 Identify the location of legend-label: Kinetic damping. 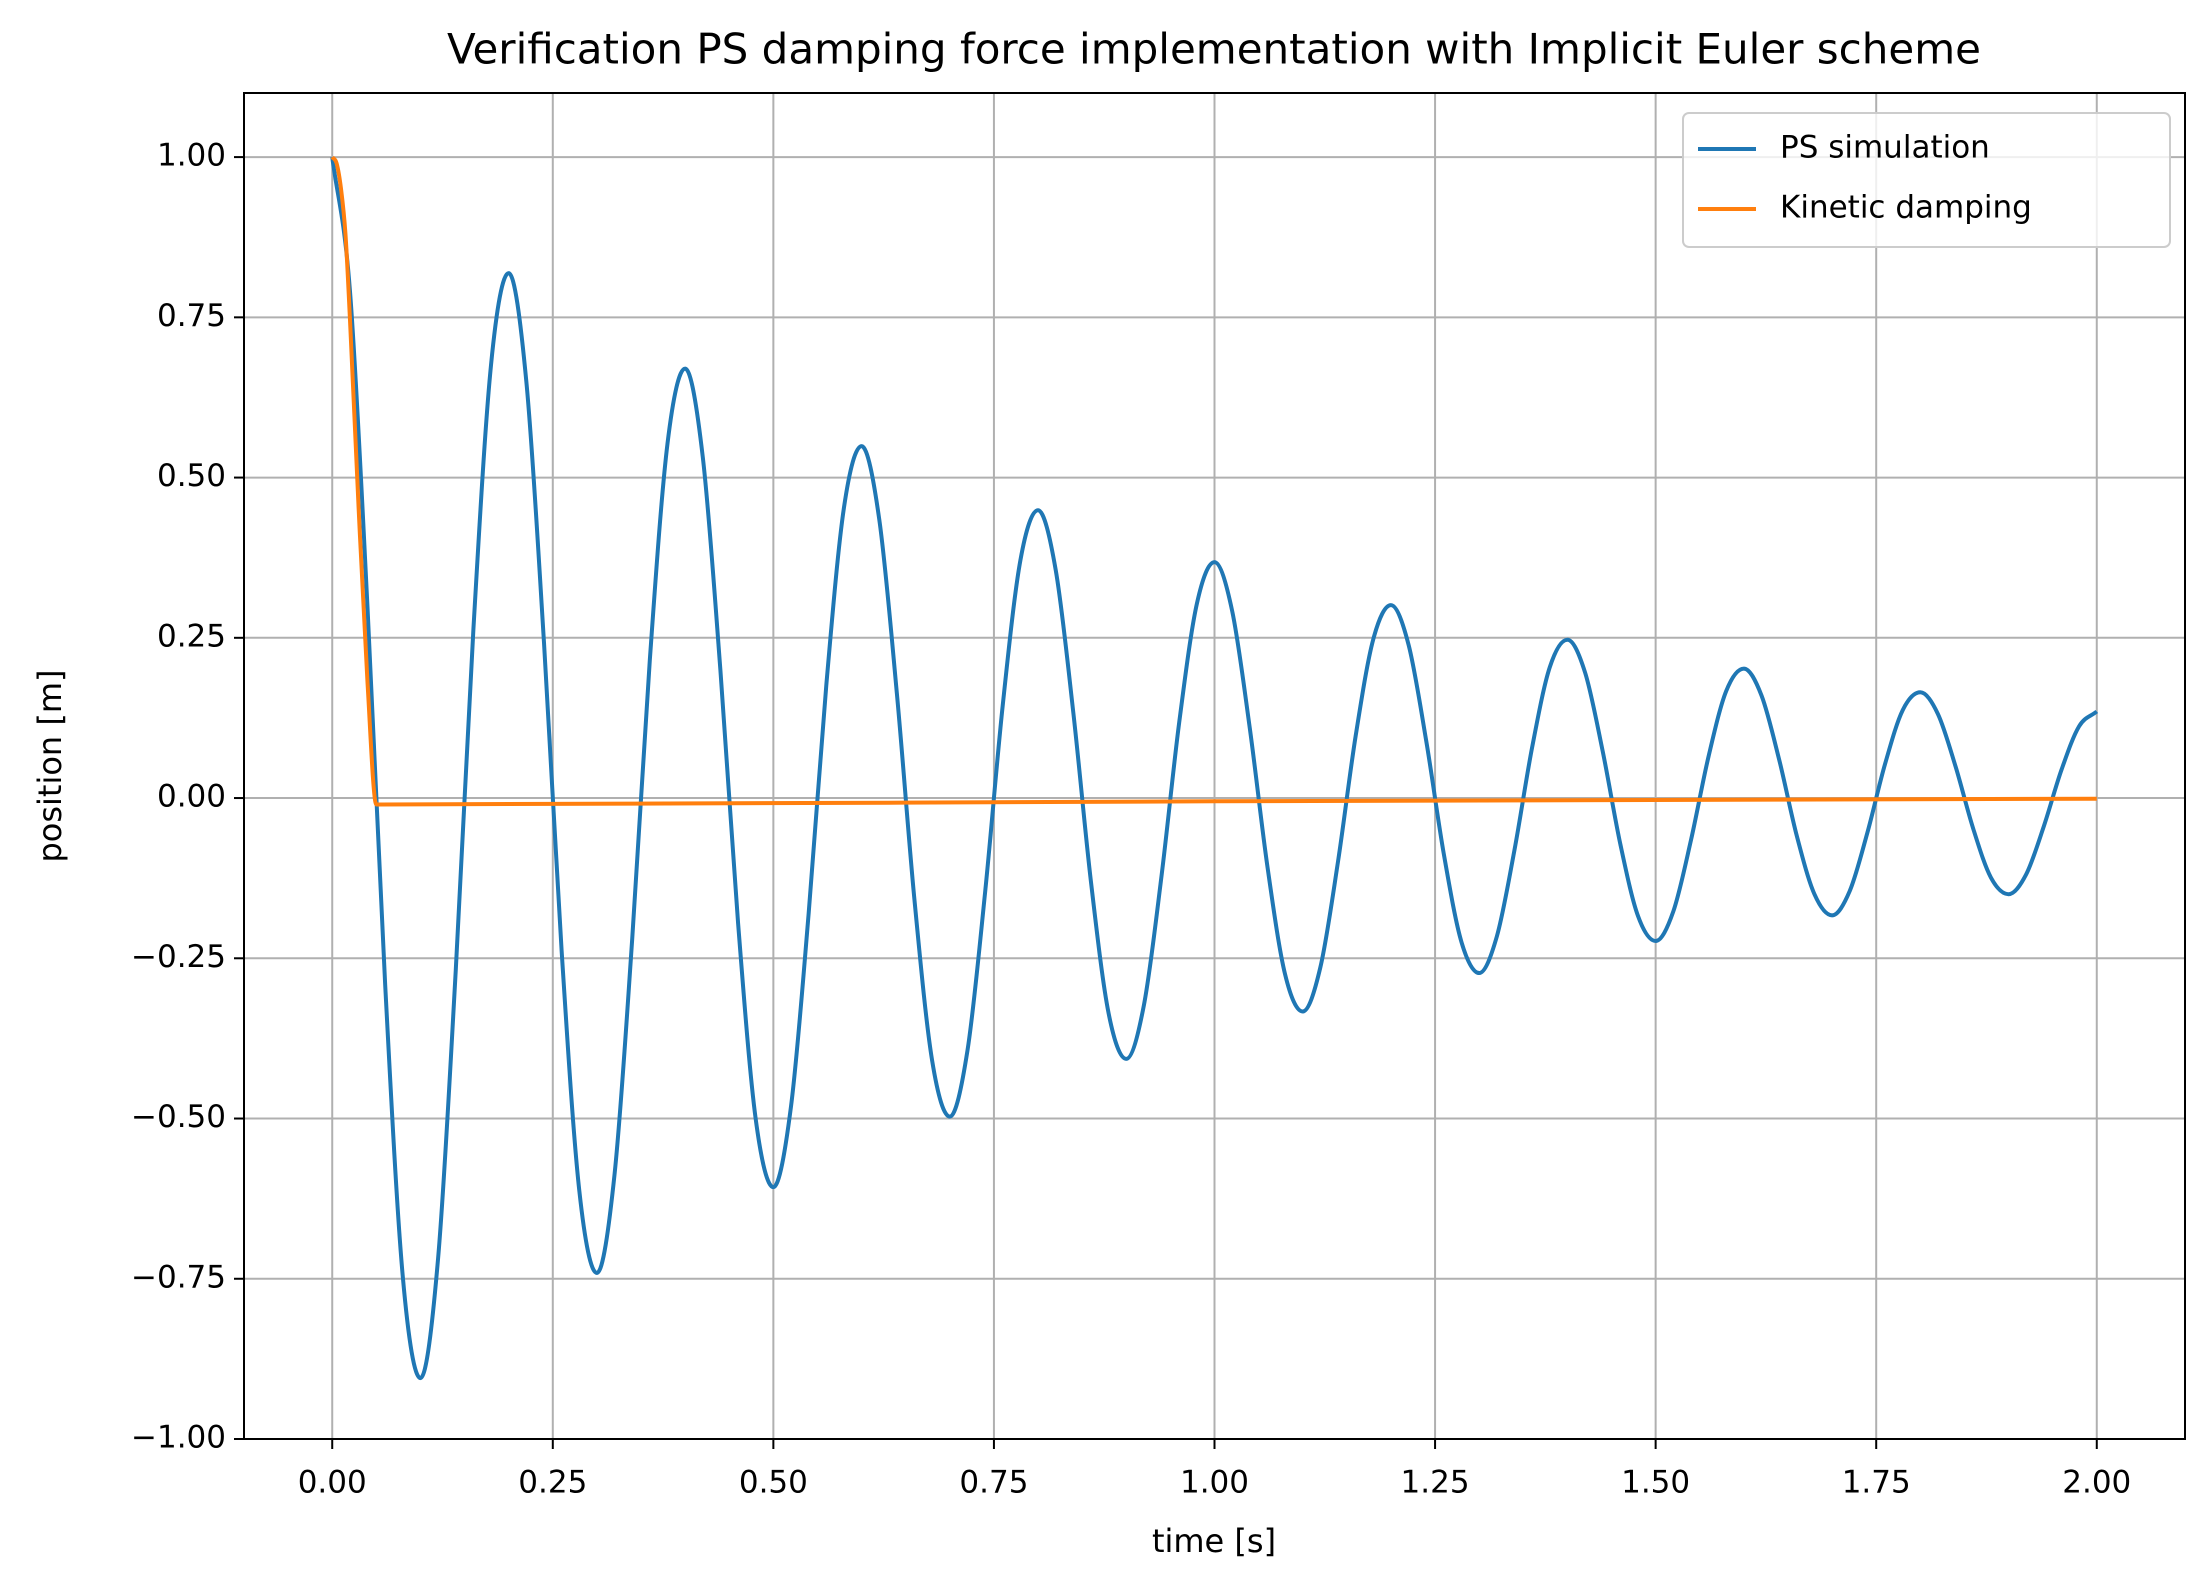
(1906, 208).